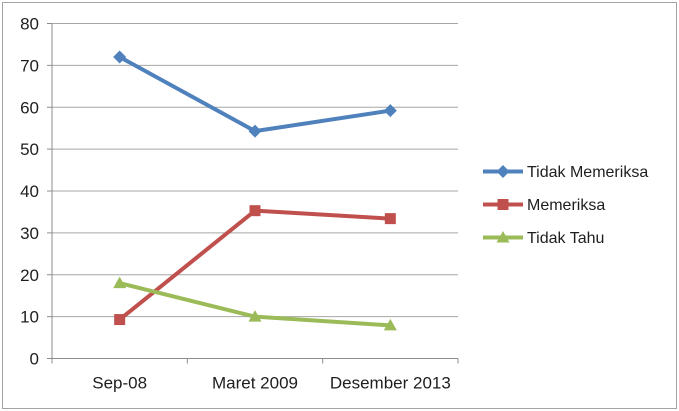 Image resolution: width=679 pixels, height=411 pixels. What do you see at coordinates (503, 204) in the screenshot?
I see `square-marker-icon-legend` at bounding box center [503, 204].